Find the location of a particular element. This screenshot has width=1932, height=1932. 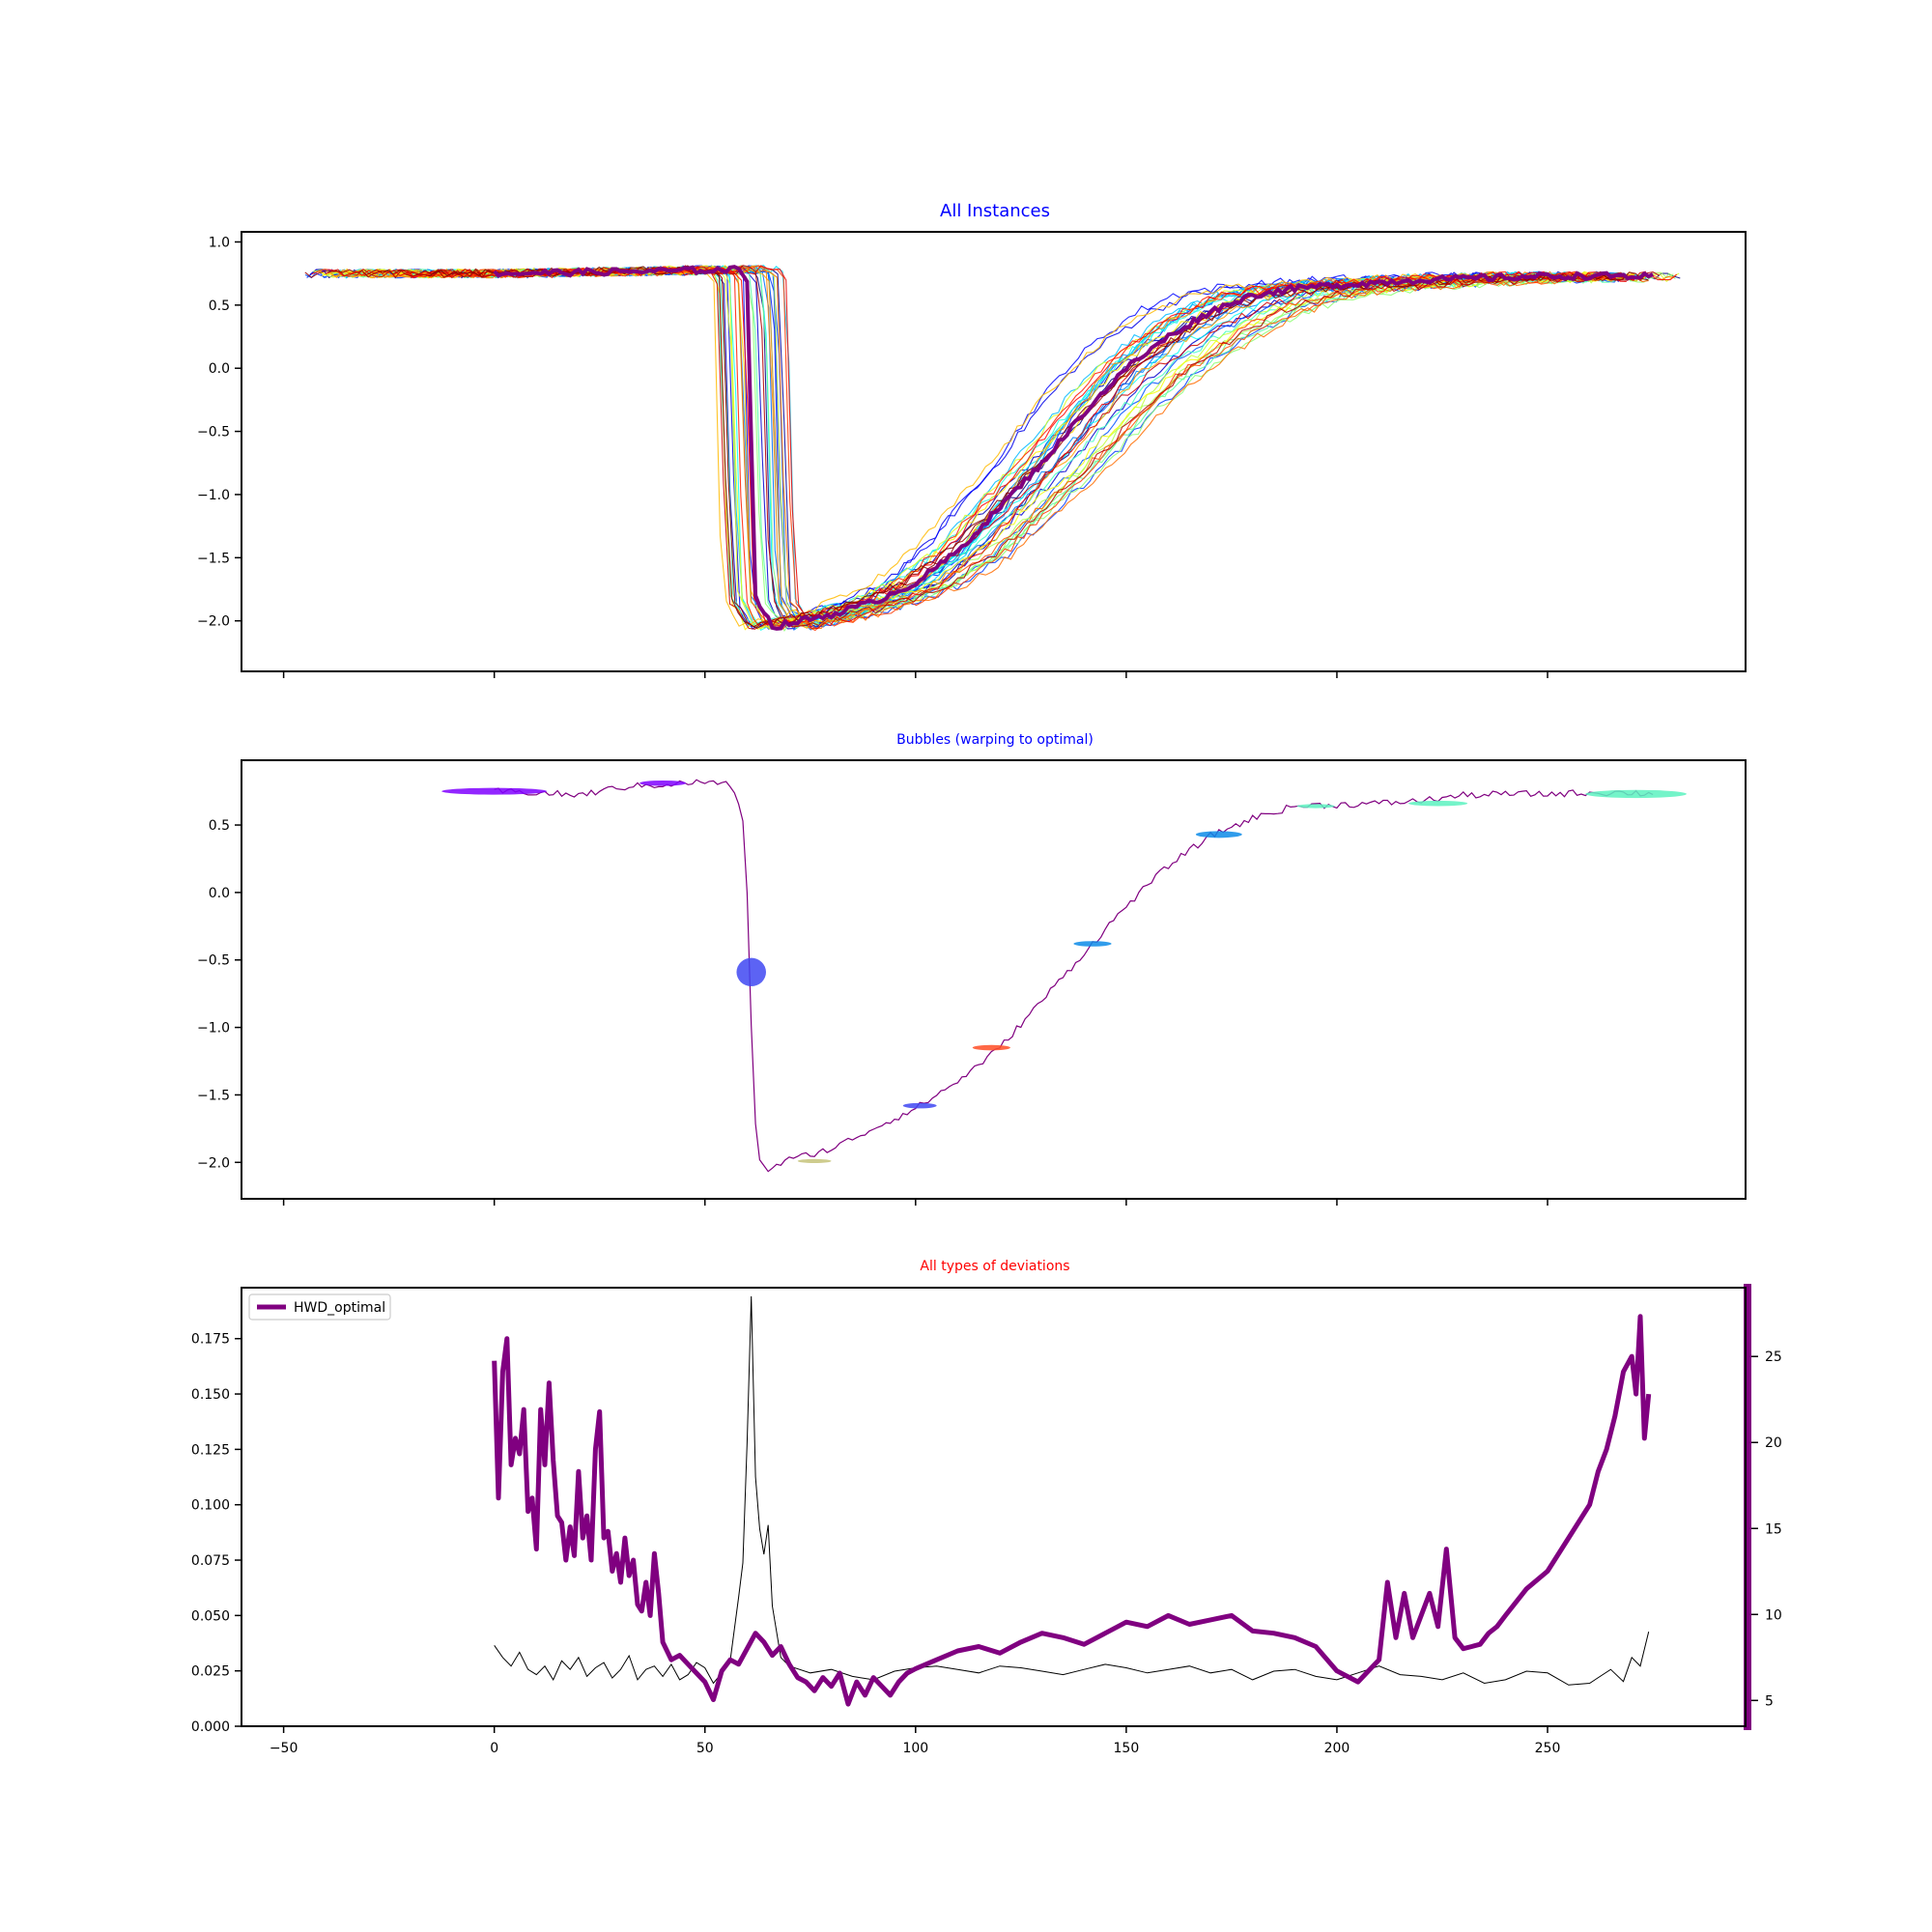

legend: HWD_optimal is located at coordinates (319, 1307).